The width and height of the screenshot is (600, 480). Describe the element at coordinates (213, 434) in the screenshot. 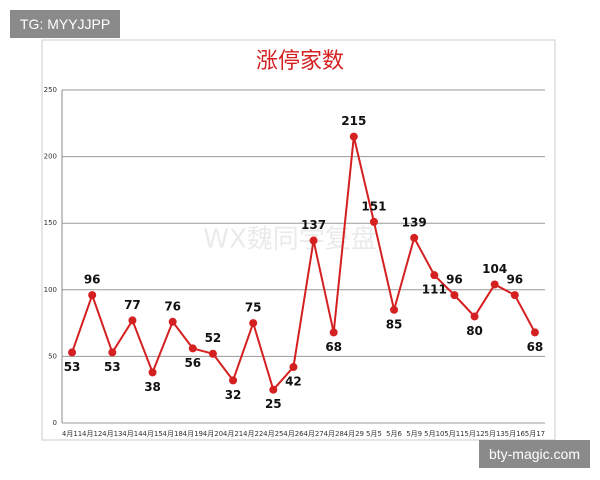

I see `x-tick-label: 4月20` at that location.